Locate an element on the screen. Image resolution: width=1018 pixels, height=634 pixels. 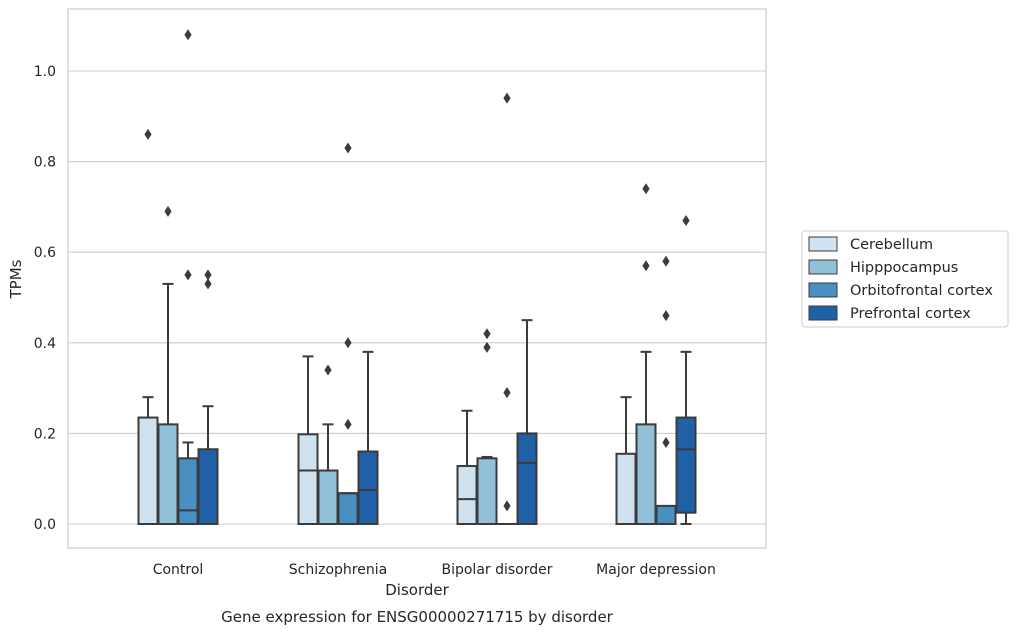
x-tick-label: Schizophrenia is located at coordinates (338, 570).